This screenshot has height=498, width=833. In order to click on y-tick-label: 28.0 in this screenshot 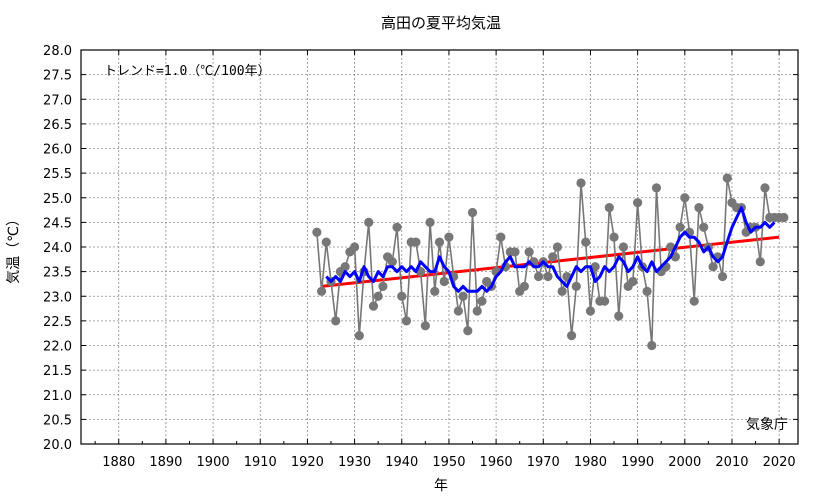, I will do `click(57, 51)`.